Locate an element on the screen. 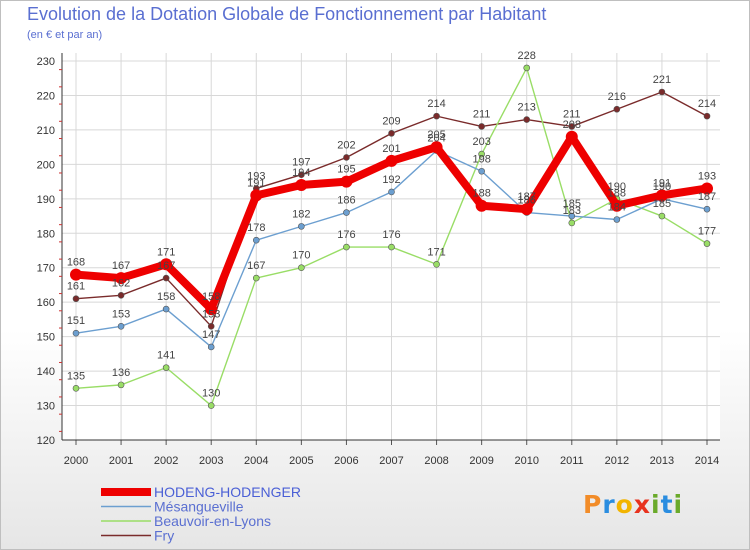 Image resolution: width=750 pixels, height=550 pixels. x-tick-label: 2003 is located at coordinates (211, 461).